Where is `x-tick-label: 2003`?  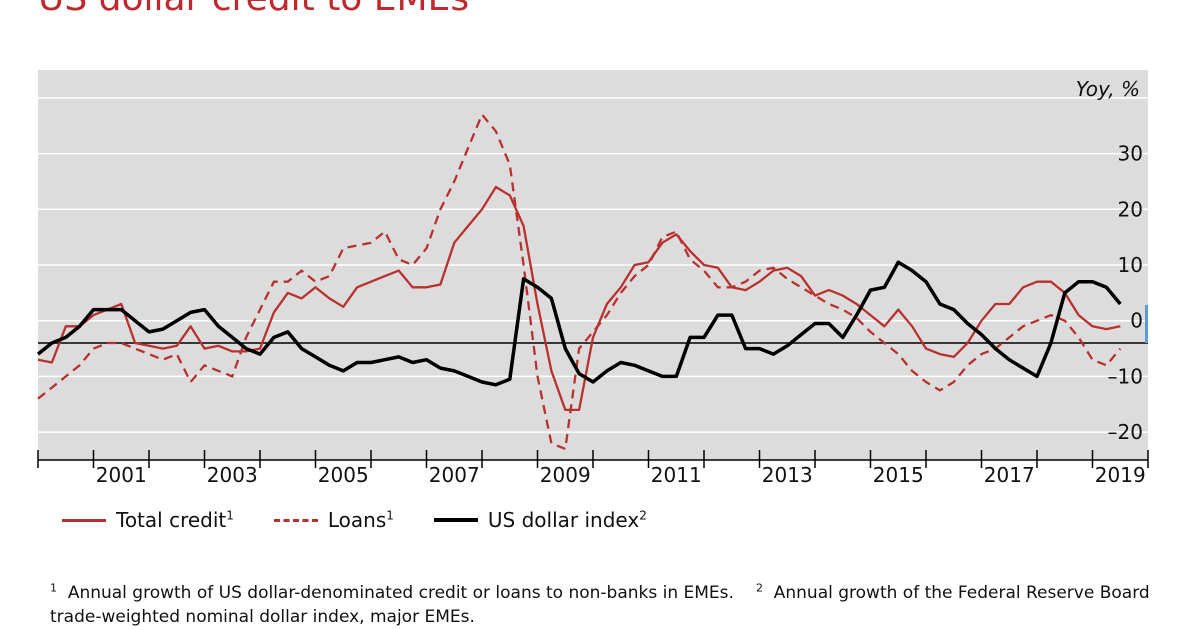
x-tick-label: 2003 is located at coordinates (232, 475).